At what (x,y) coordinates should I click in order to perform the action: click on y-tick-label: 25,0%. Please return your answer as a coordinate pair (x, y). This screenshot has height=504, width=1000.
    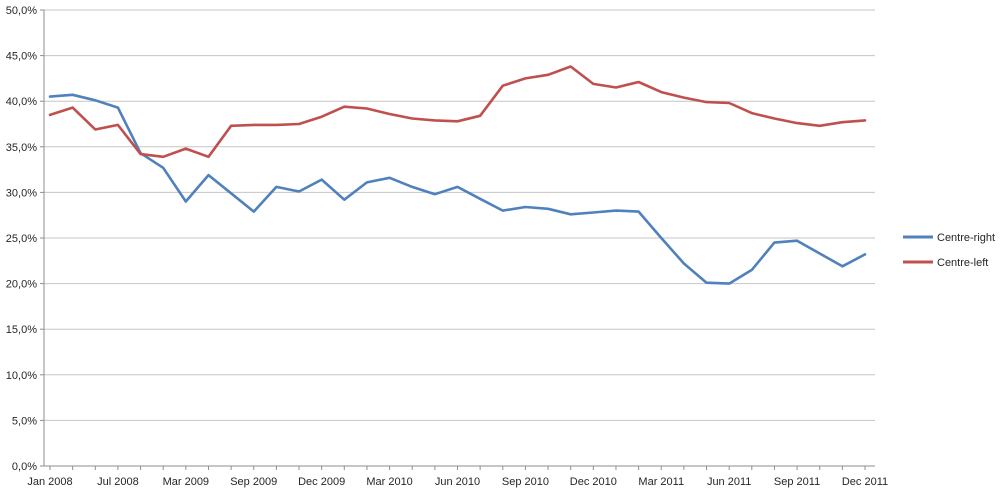
    Looking at the image, I should click on (21, 239).